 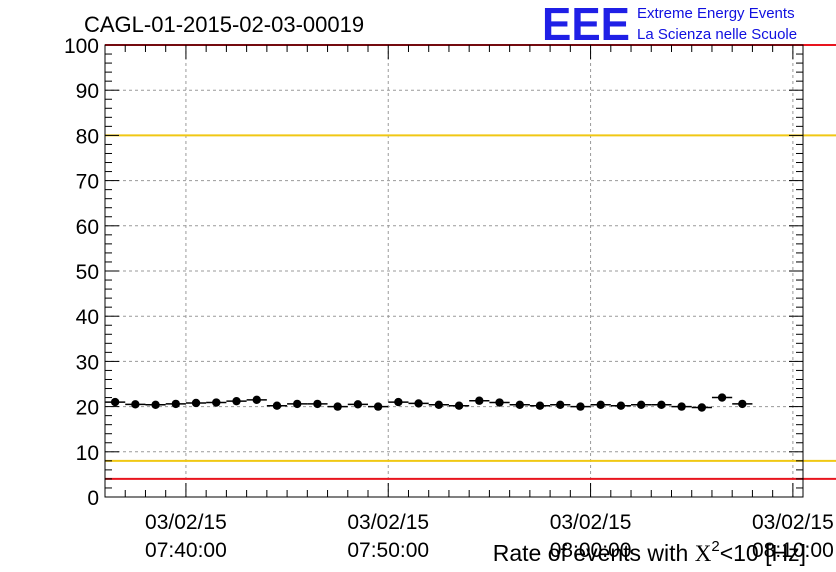 What do you see at coordinates (716, 13) in the screenshot?
I see `logo-line1: Extreme Energy Events` at bounding box center [716, 13].